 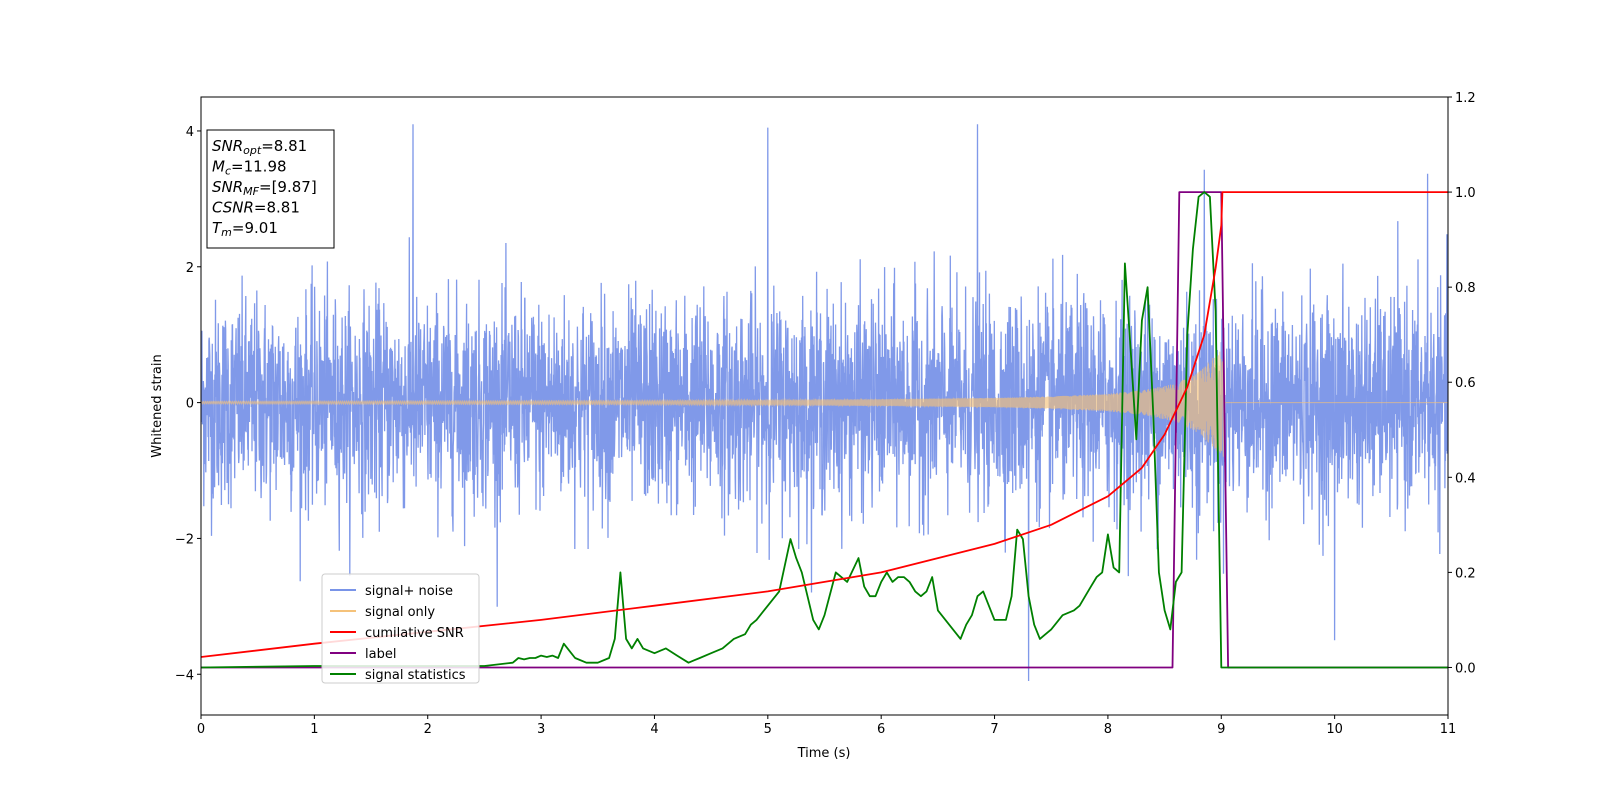 I want to click on annotation-box-frame, so click(x=270, y=189).